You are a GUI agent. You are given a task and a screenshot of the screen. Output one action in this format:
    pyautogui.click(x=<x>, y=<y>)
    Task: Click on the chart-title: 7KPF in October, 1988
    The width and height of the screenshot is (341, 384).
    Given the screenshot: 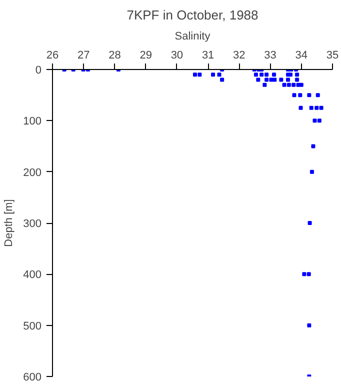 What is the action you would take?
    pyautogui.click(x=192, y=15)
    